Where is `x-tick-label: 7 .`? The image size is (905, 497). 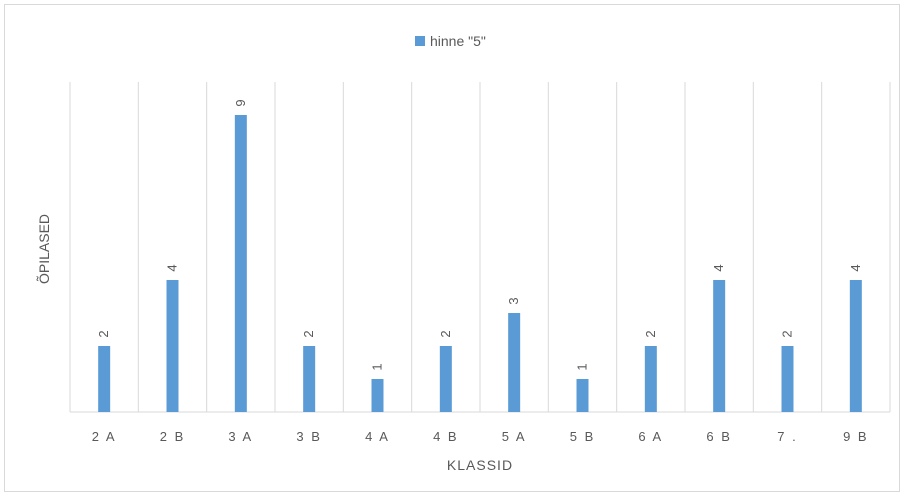 x-tick-label: 7 . is located at coordinates (787, 436).